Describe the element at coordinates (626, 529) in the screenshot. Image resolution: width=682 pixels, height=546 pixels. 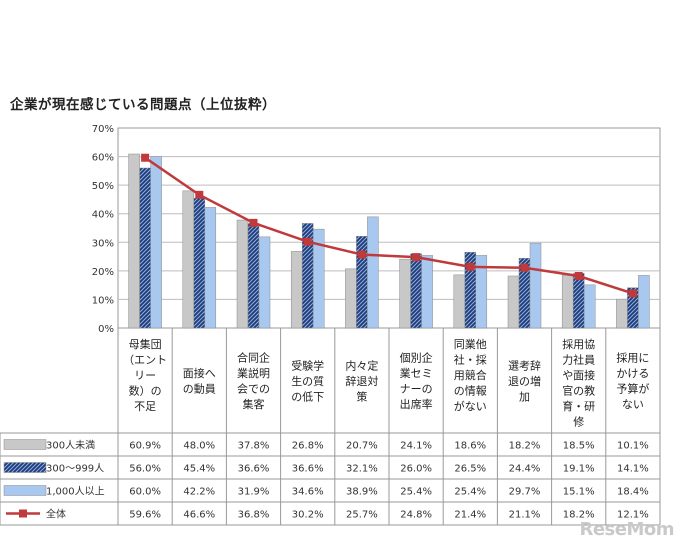
I see `watermark-logo: ReseMom` at that location.